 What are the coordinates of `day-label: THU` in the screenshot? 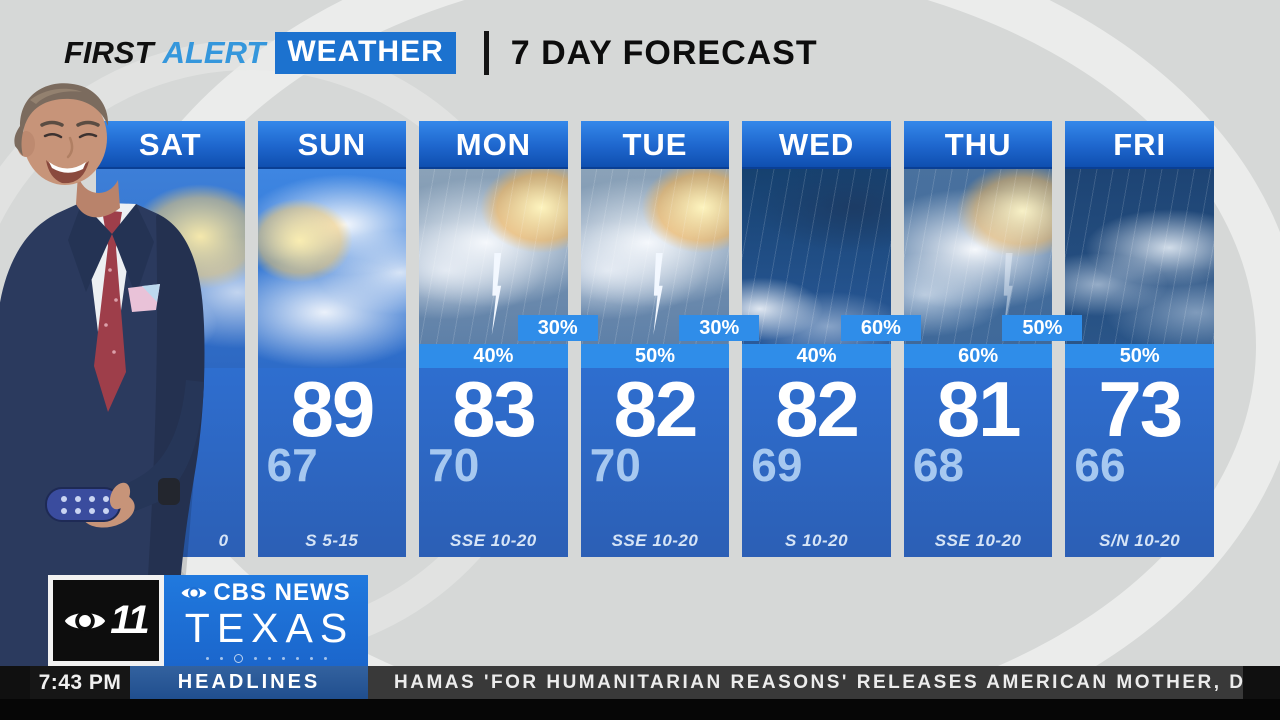 It's located at (978, 145).